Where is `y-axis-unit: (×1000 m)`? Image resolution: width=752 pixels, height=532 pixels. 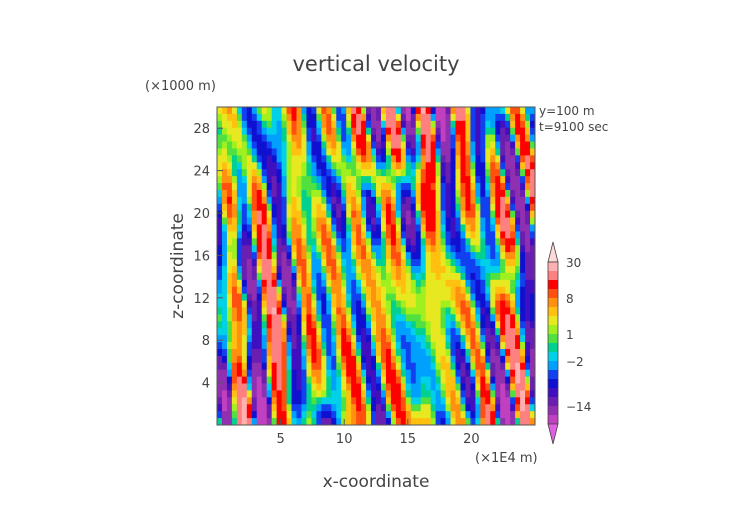 y-axis-unit: (×1000 m) is located at coordinates (180, 86).